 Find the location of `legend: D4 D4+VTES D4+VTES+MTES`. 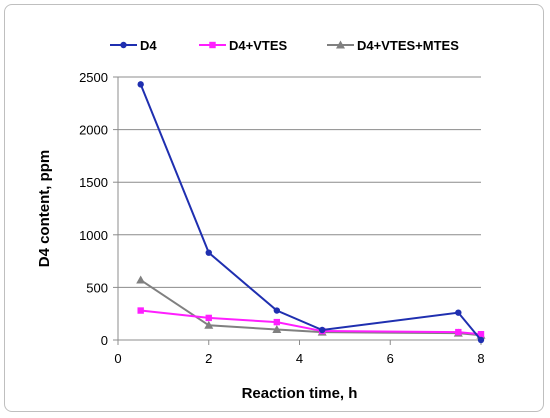

legend: D4 D4+VTES D4+VTES+MTES is located at coordinates (284, 45).